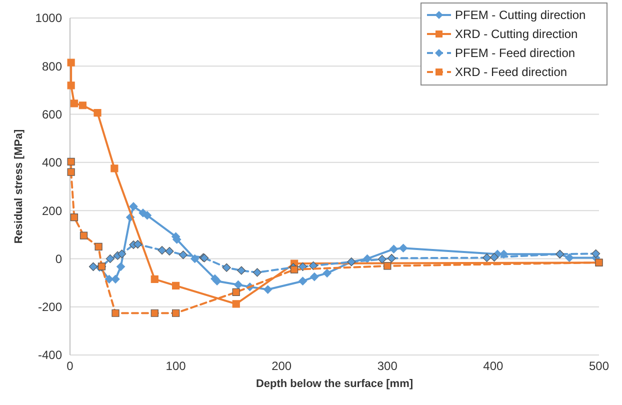  What do you see at coordinates (52, 114) in the screenshot?
I see `y-tick-label: 600` at bounding box center [52, 114].